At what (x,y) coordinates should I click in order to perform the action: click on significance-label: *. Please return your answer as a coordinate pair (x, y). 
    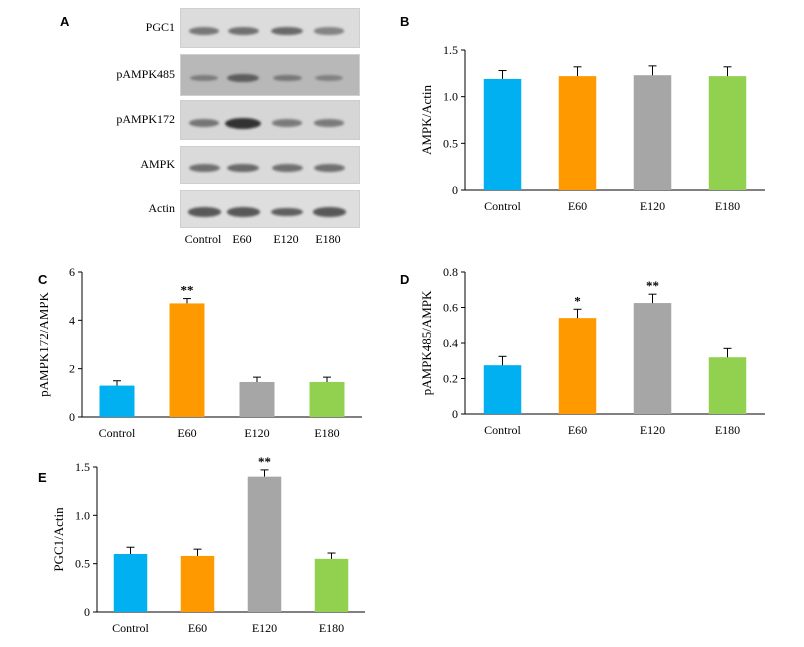
    Looking at the image, I should click on (577, 300).